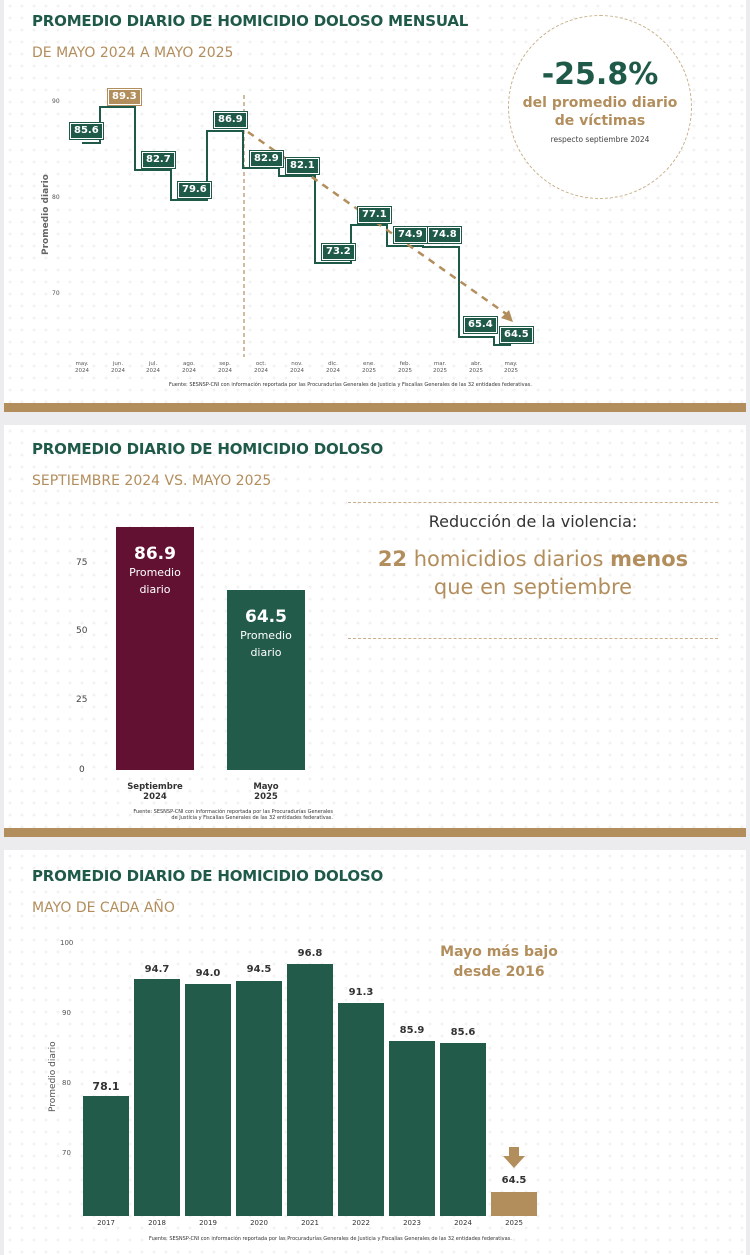  I want to click on x-label: ago. 2024, so click(189, 367).